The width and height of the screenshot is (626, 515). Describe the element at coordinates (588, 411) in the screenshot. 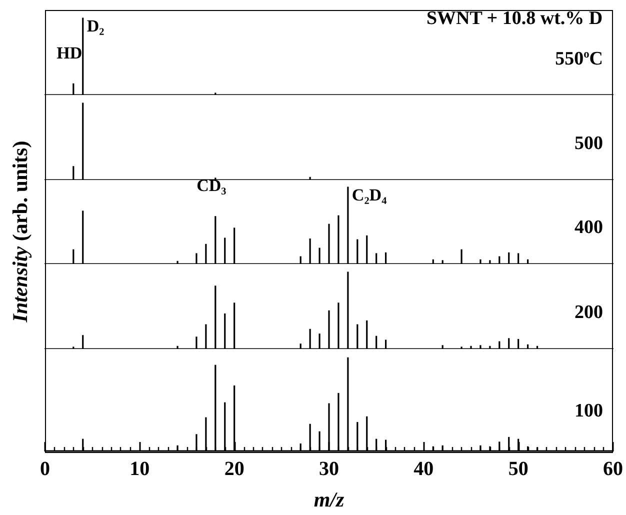

I see `annotation: 100` at that location.